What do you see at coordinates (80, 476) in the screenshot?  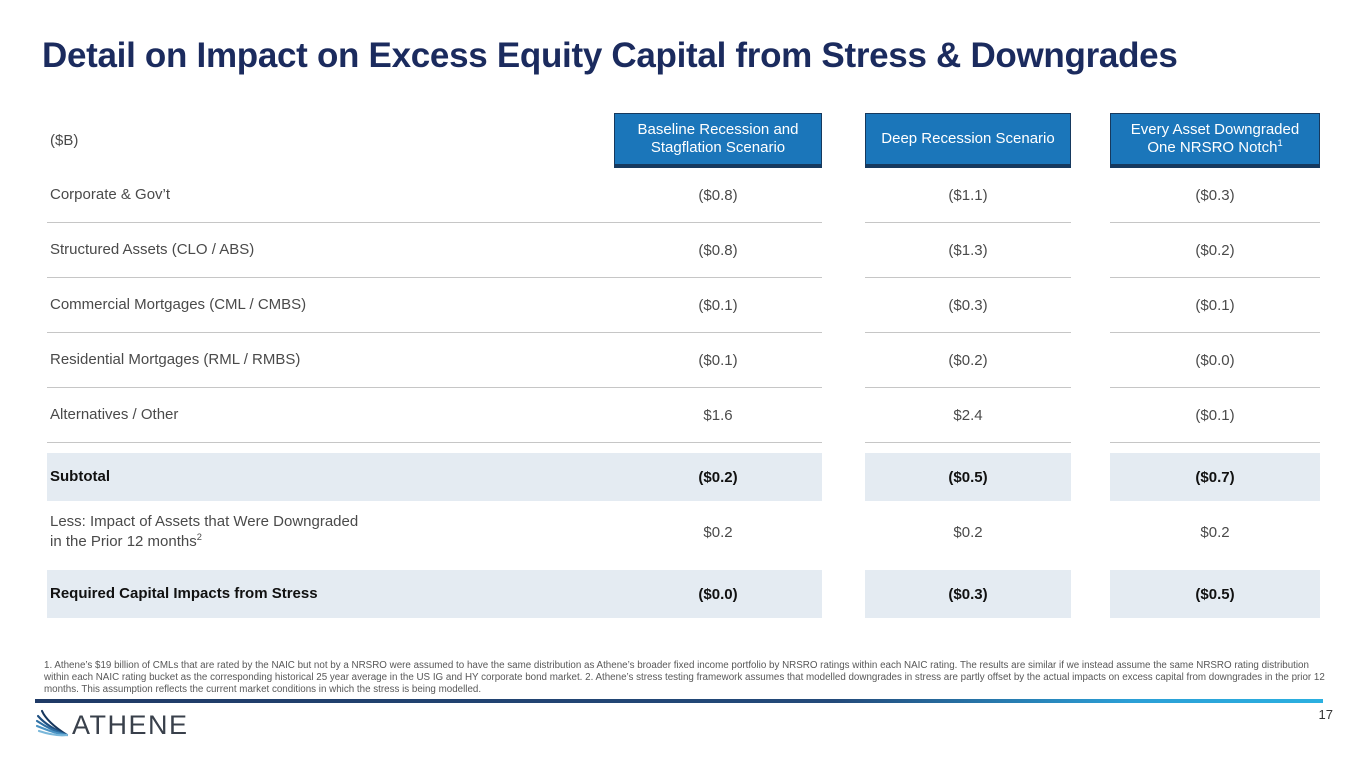 I see `row-label: Subtotal` at bounding box center [80, 476].